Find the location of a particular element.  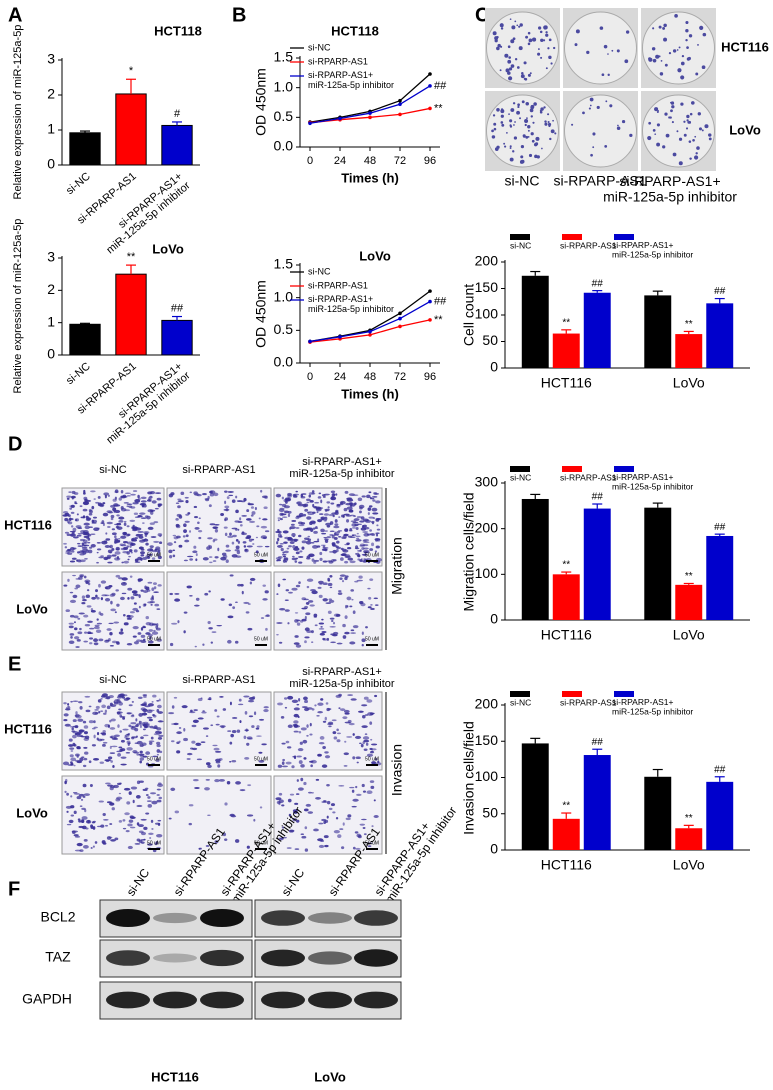

scale-label: 50 uM is located at coordinates (261, 639).